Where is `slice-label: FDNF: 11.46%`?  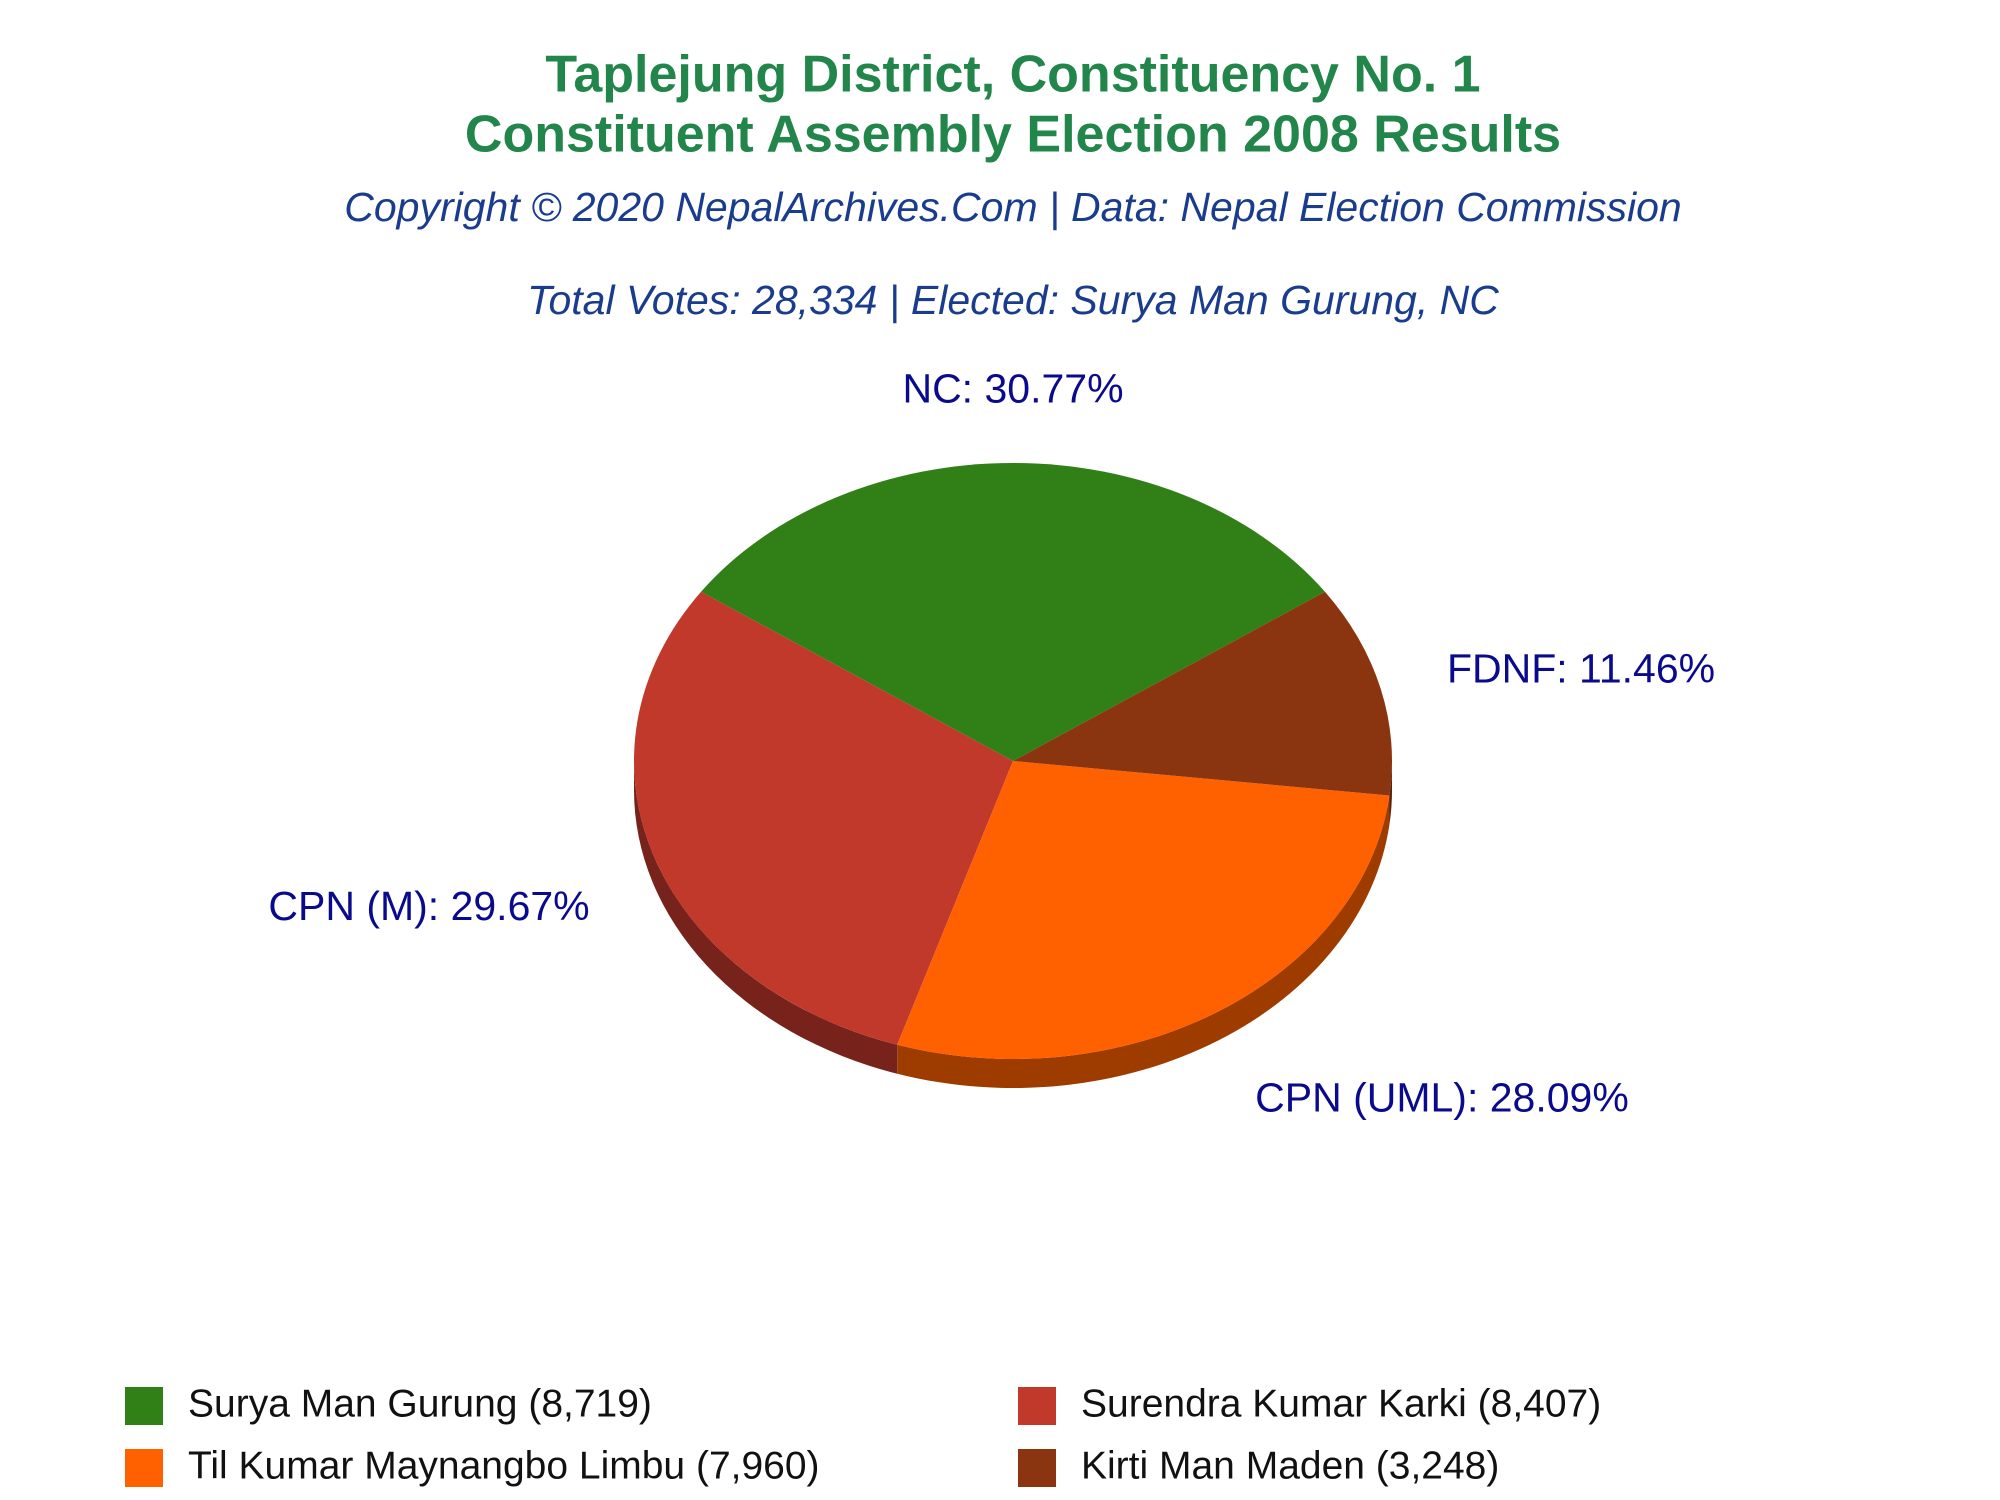 slice-label: FDNF: 11.46% is located at coordinates (1581, 669).